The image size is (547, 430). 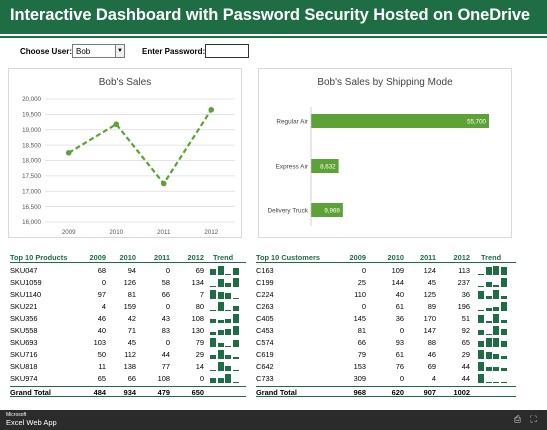 What do you see at coordinates (163, 392) in the screenshot?
I see `cell-value: 479` at bounding box center [163, 392].